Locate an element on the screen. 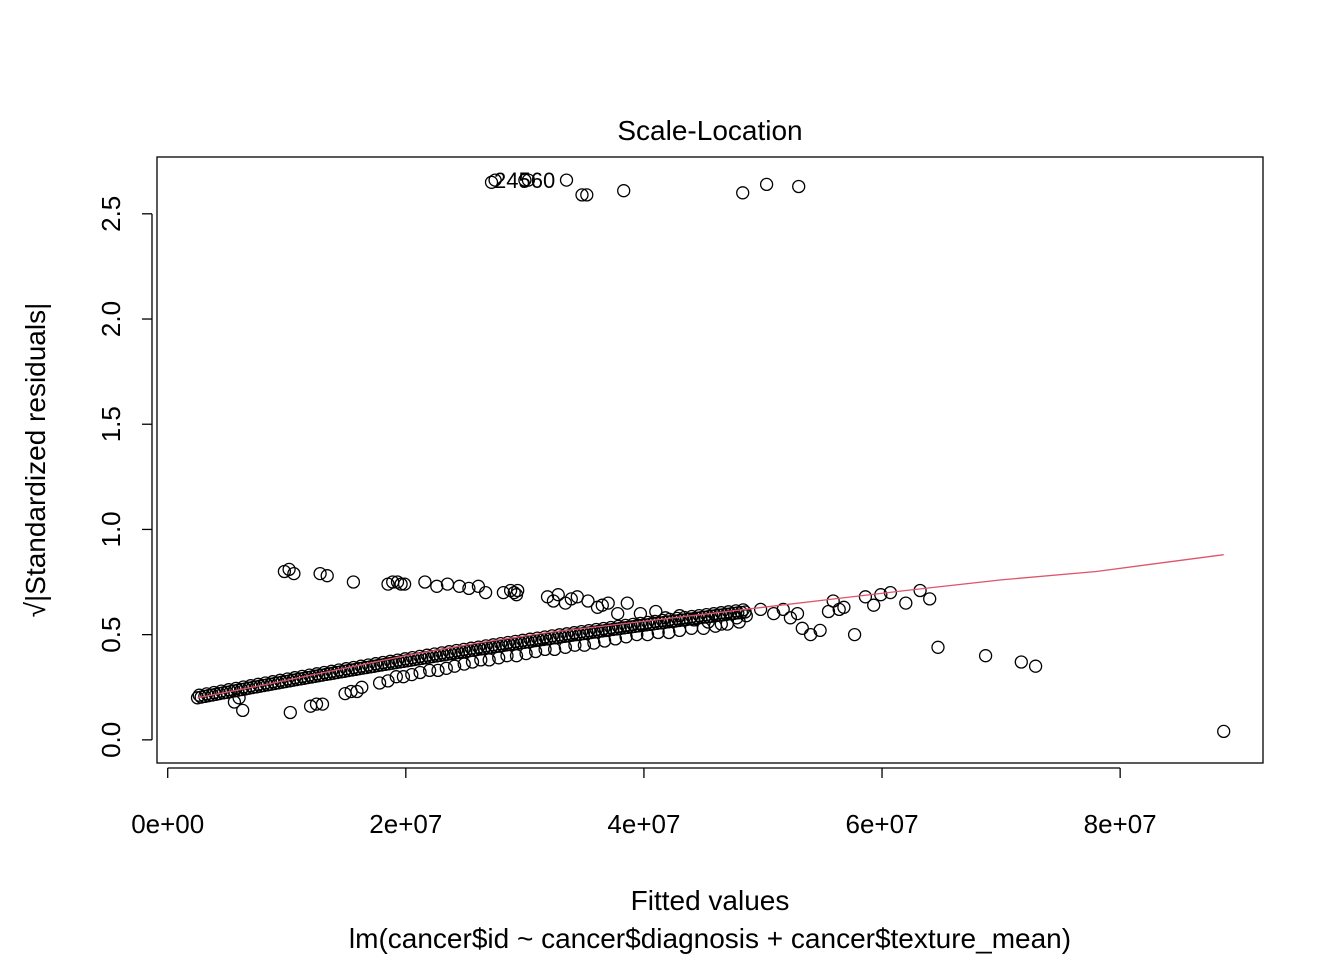 The image size is (1344, 960). y-axis-label: √|Standardized residuals| is located at coordinates (35, 460).